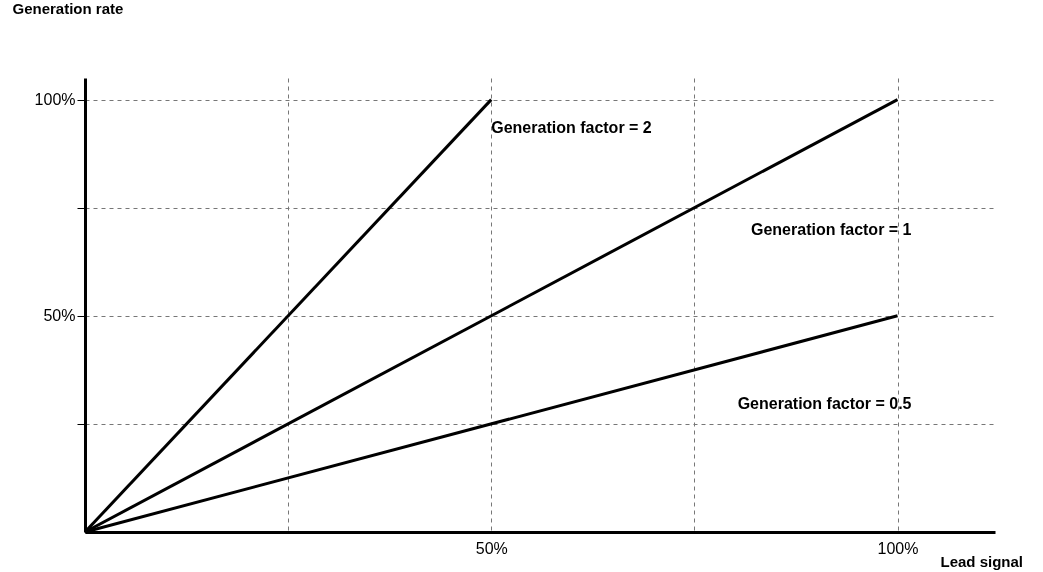 This screenshot has width=1043, height=572. I want to click on x-axis-title: Lead signal, so click(982, 561).